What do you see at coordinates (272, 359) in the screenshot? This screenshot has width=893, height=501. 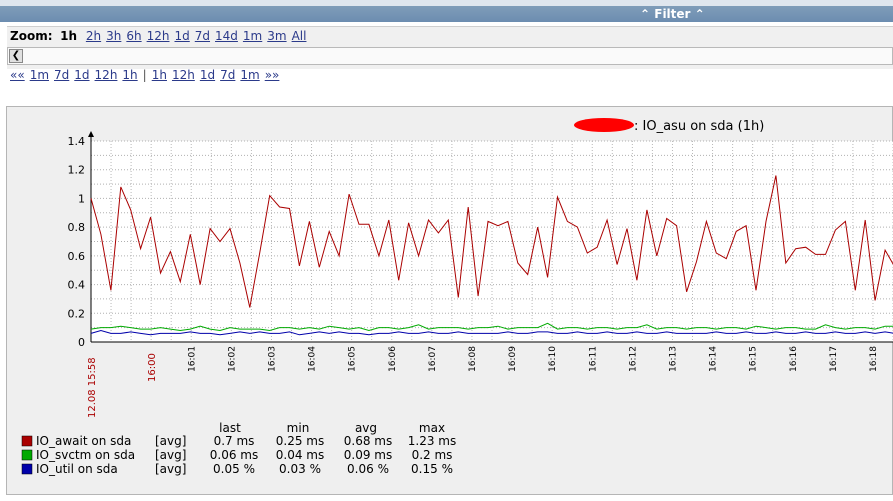 I see `x-tick-label: 16:03` at bounding box center [272, 359].